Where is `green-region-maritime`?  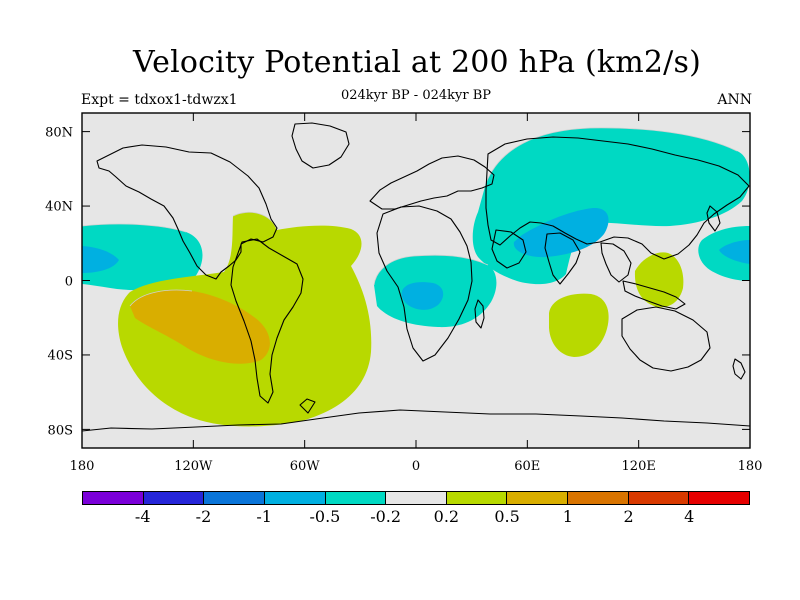 green-region-maritime is located at coordinates (659, 280).